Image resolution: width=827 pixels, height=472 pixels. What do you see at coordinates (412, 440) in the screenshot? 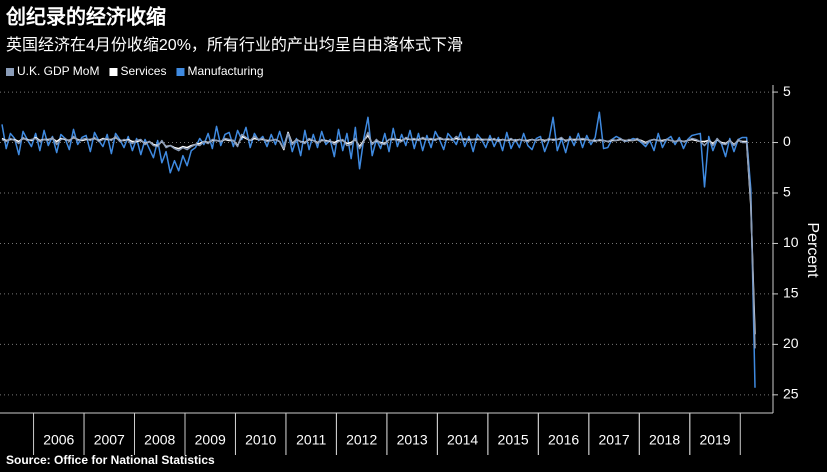
I see `x-tick-label: 2013` at bounding box center [412, 440].